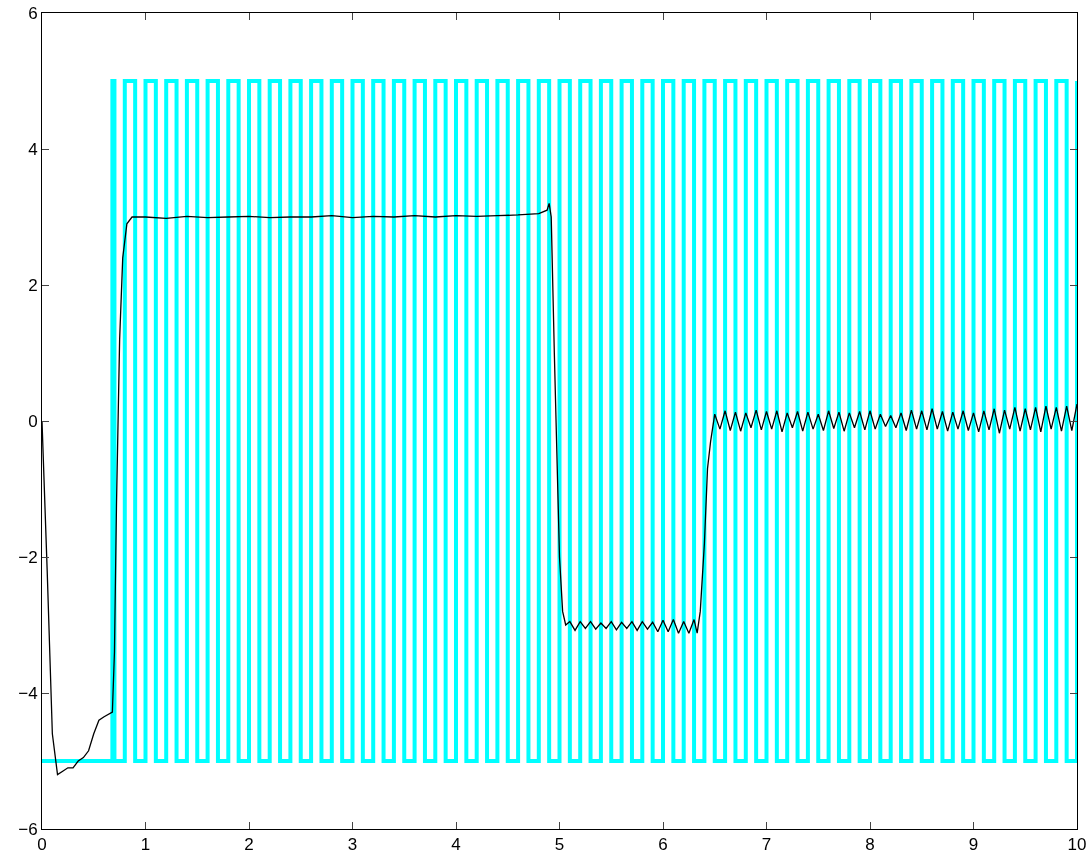 This screenshot has height=861, width=1090. I want to click on y-tick-label: −2, so click(28, 557).